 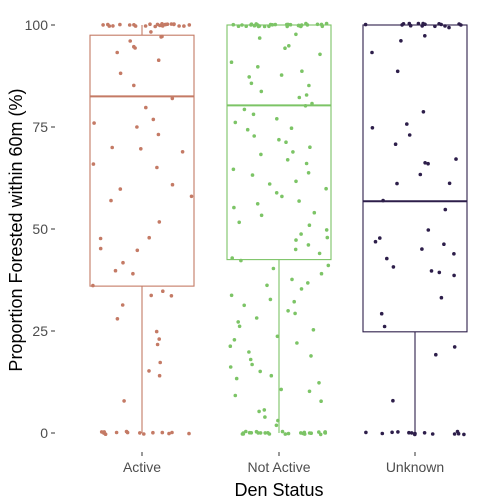 What do you see at coordinates (40, 331) in the screenshot?
I see `y-tick-label: 25` at bounding box center [40, 331].